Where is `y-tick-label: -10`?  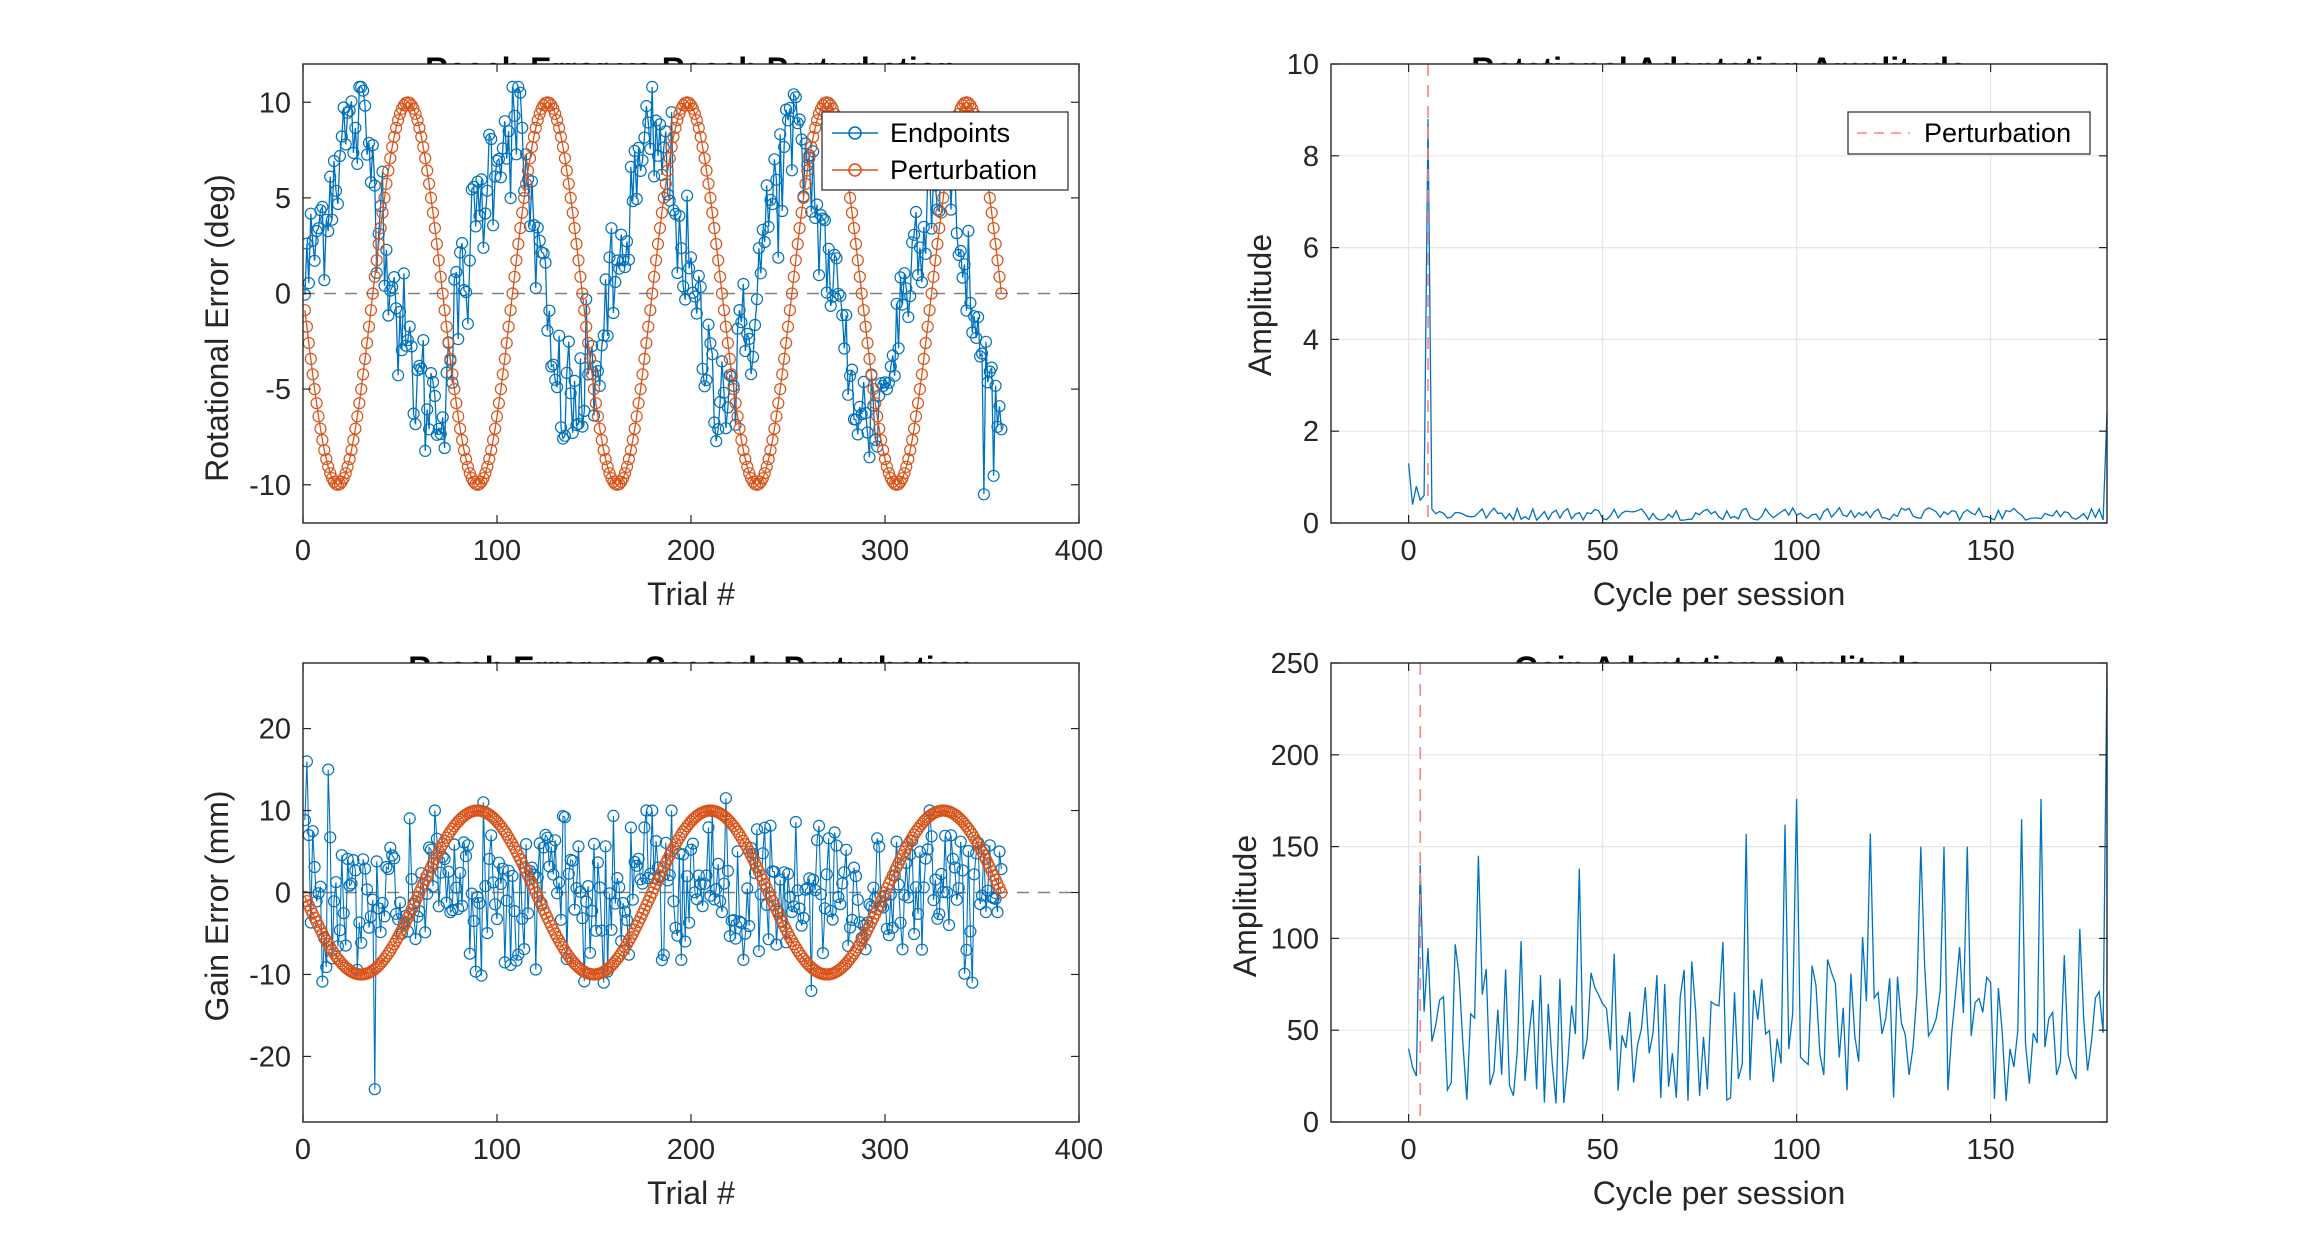 y-tick-label: -10 is located at coordinates (270, 975).